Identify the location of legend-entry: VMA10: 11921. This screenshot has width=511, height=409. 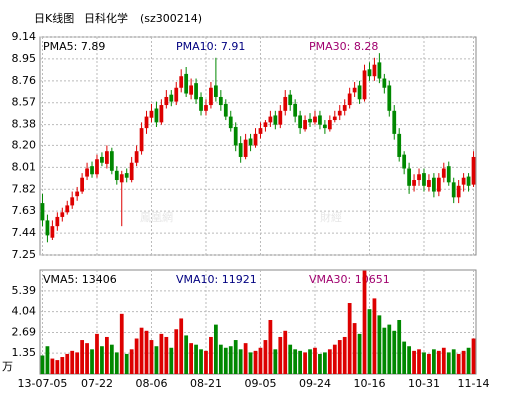
(216, 279).